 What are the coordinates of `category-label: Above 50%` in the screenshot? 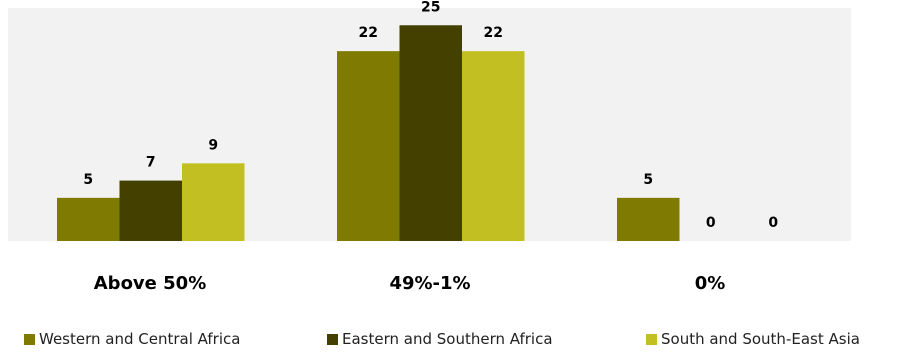 It's located at (150, 283).